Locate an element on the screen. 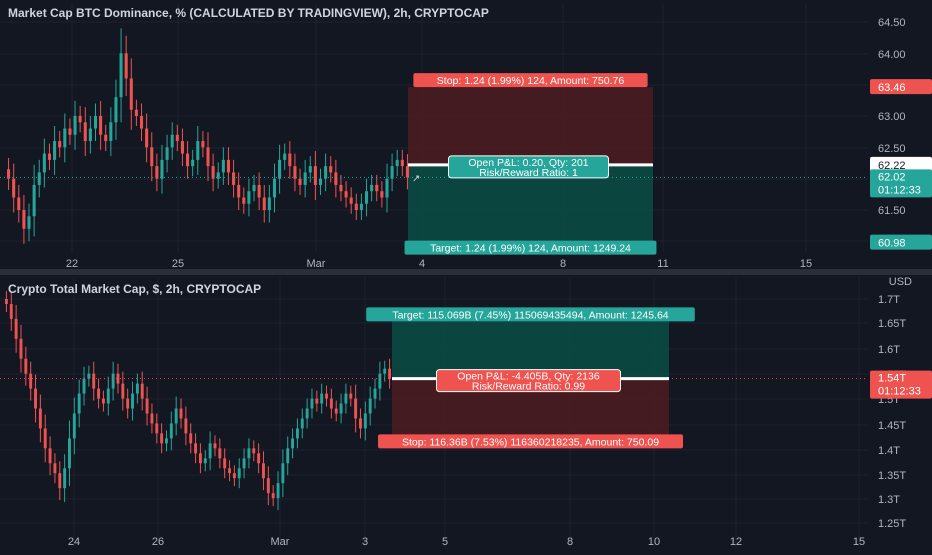 The image size is (932, 555). y-tick-label: 1.65T is located at coordinates (892, 324).